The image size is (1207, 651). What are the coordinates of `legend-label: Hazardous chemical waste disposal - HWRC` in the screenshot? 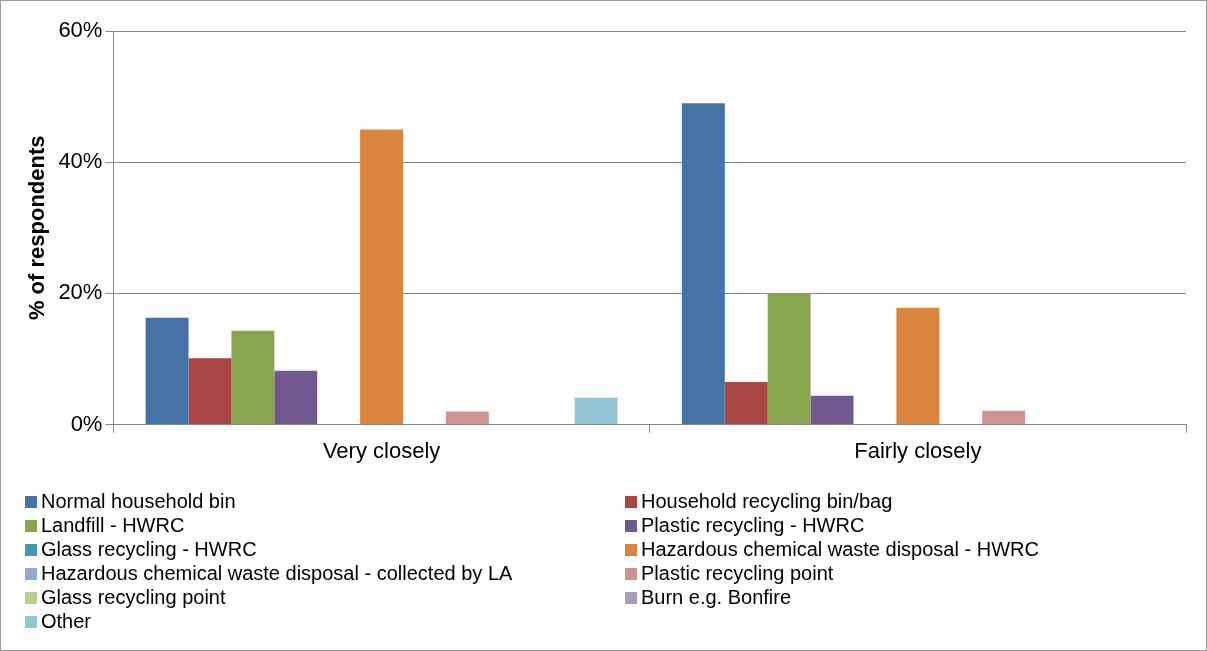 It's located at (840, 549).